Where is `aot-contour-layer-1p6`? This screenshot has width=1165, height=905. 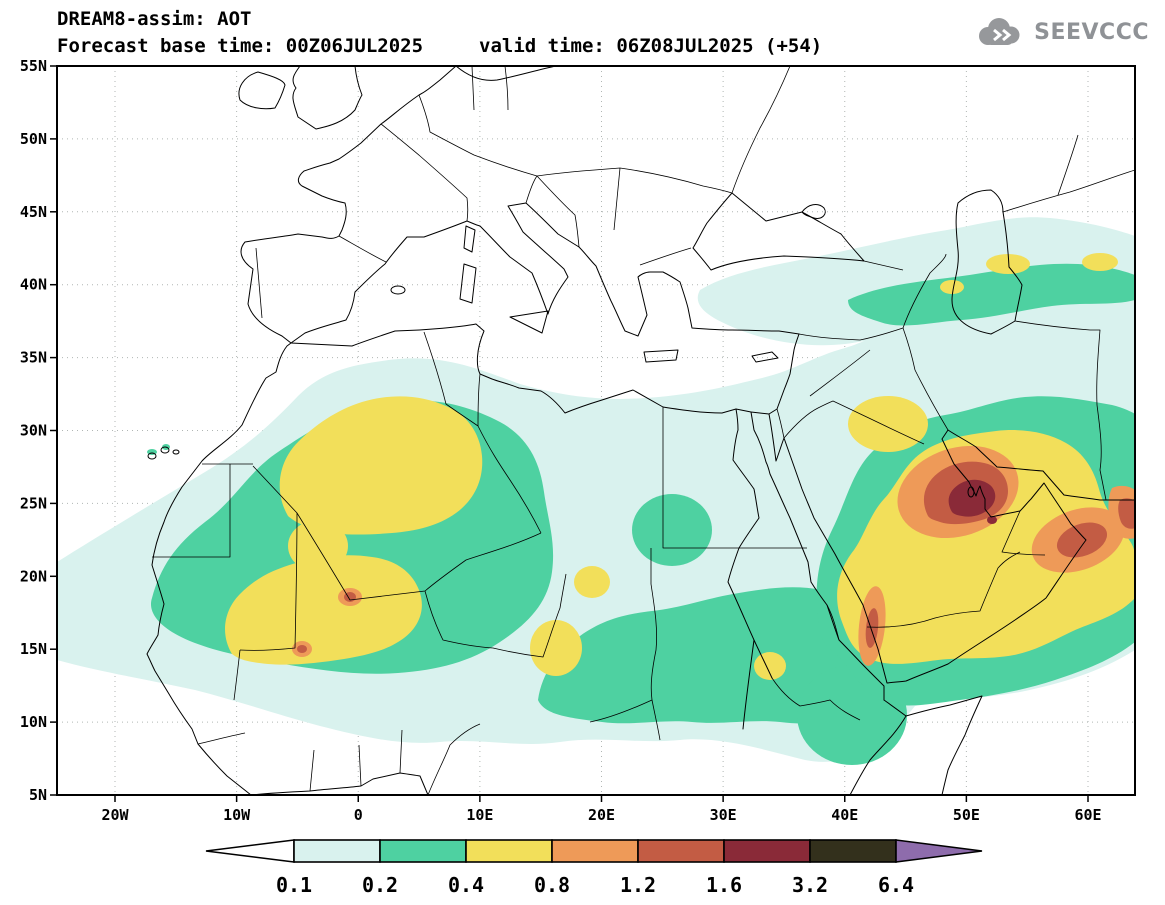 aot-contour-layer-1p6 is located at coordinates (972, 501).